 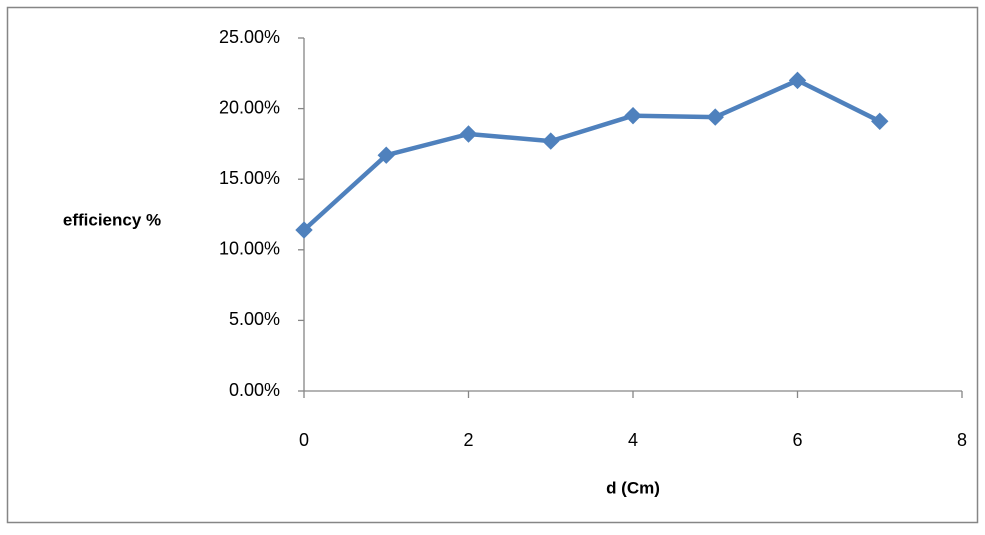 What do you see at coordinates (633, 487) in the screenshot?
I see `x-axis-title: d (Cm)` at bounding box center [633, 487].